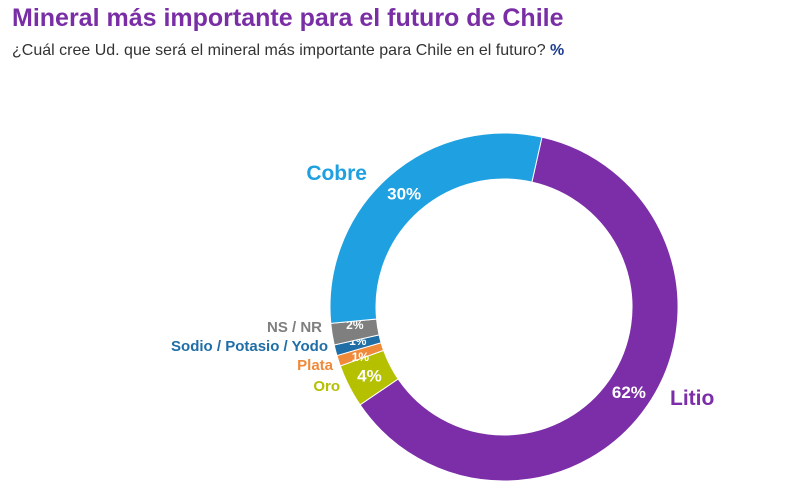 This screenshot has height=491, width=800. I want to click on category-label: Cobre, so click(336, 173).